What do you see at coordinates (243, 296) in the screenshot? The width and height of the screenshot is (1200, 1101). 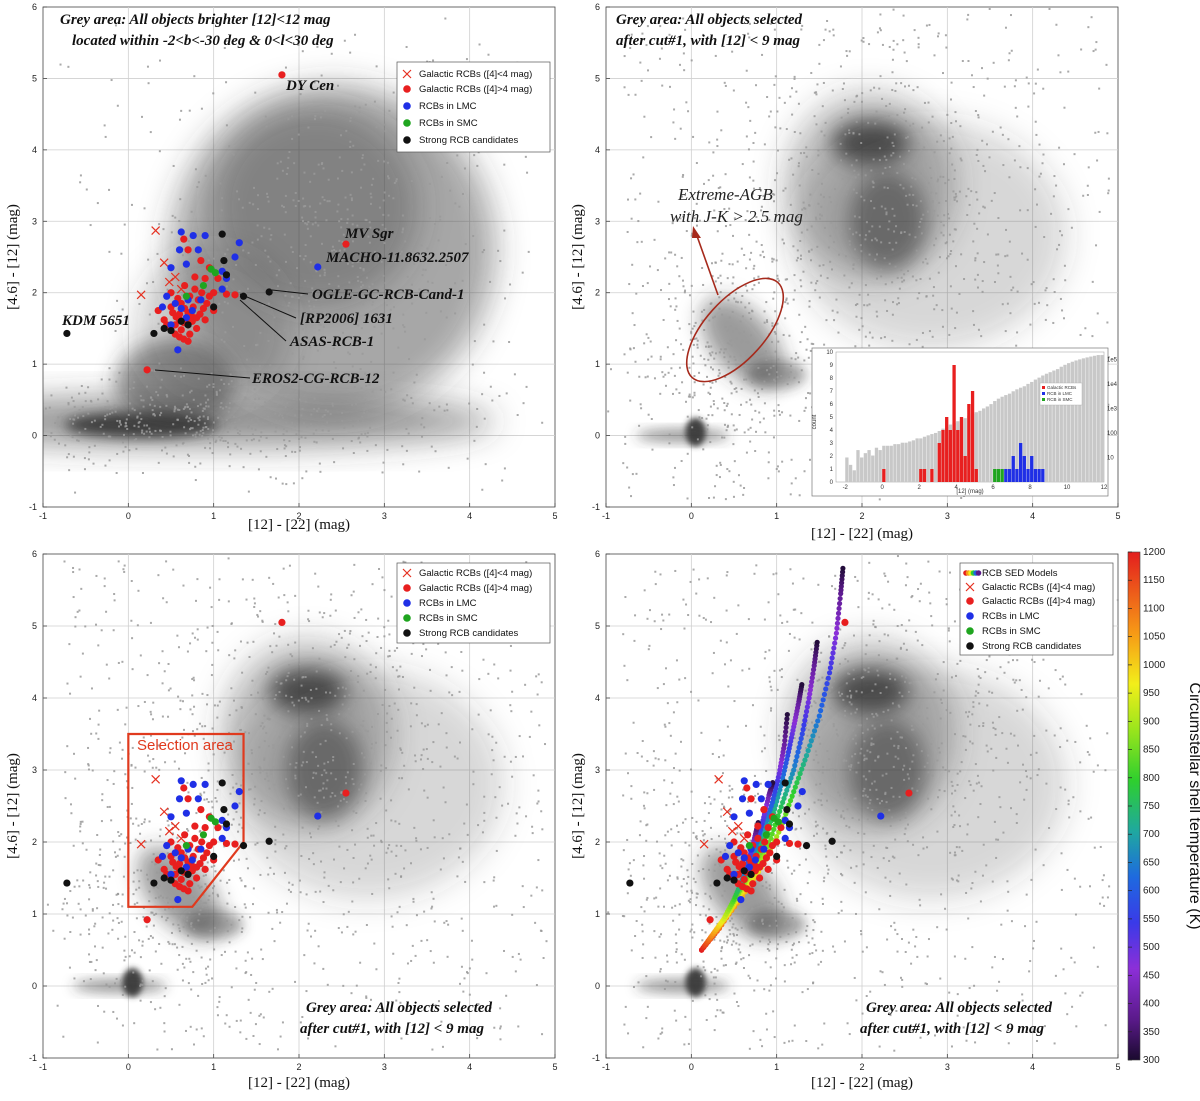 I see `strong-candidate-point` at bounding box center [243, 296].